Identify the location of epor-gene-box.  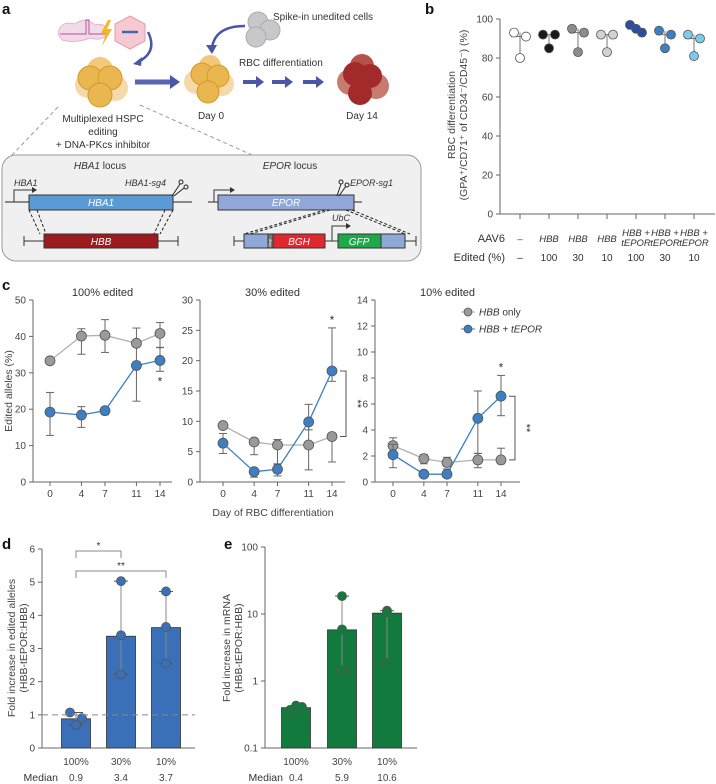
(286, 202).